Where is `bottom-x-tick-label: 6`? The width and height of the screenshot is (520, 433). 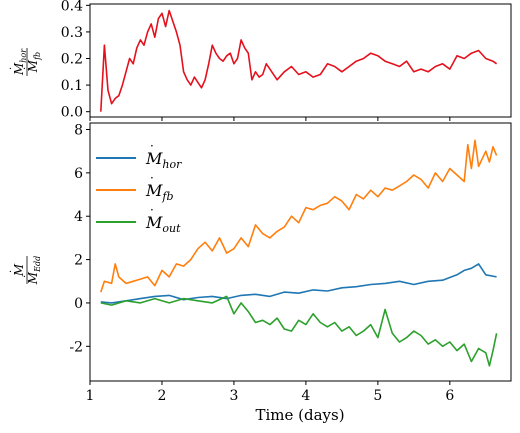 bottom-x-tick-label: 6 is located at coordinates (449, 396).